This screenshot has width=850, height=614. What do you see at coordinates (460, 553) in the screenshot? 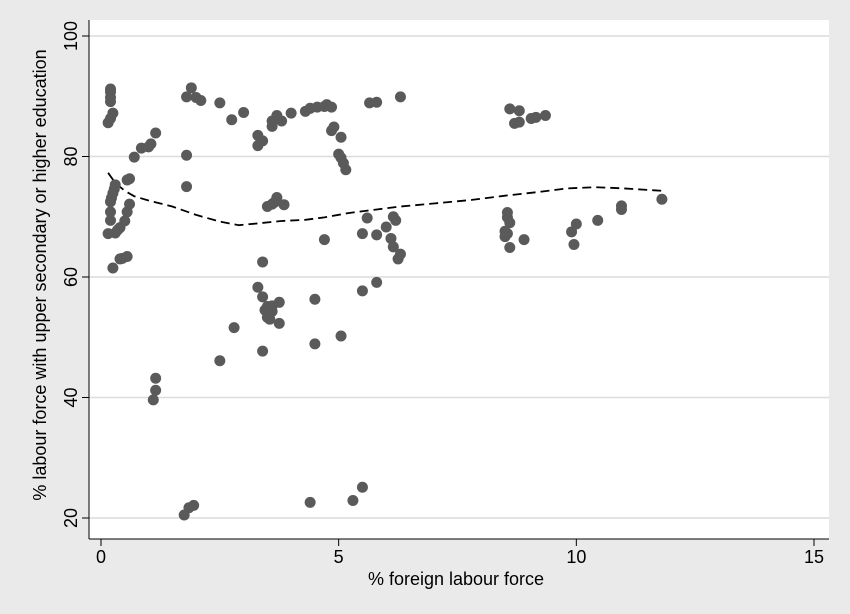
I see `x-axis-ticks: 0 5 10 15` at bounding box center [460, 553].